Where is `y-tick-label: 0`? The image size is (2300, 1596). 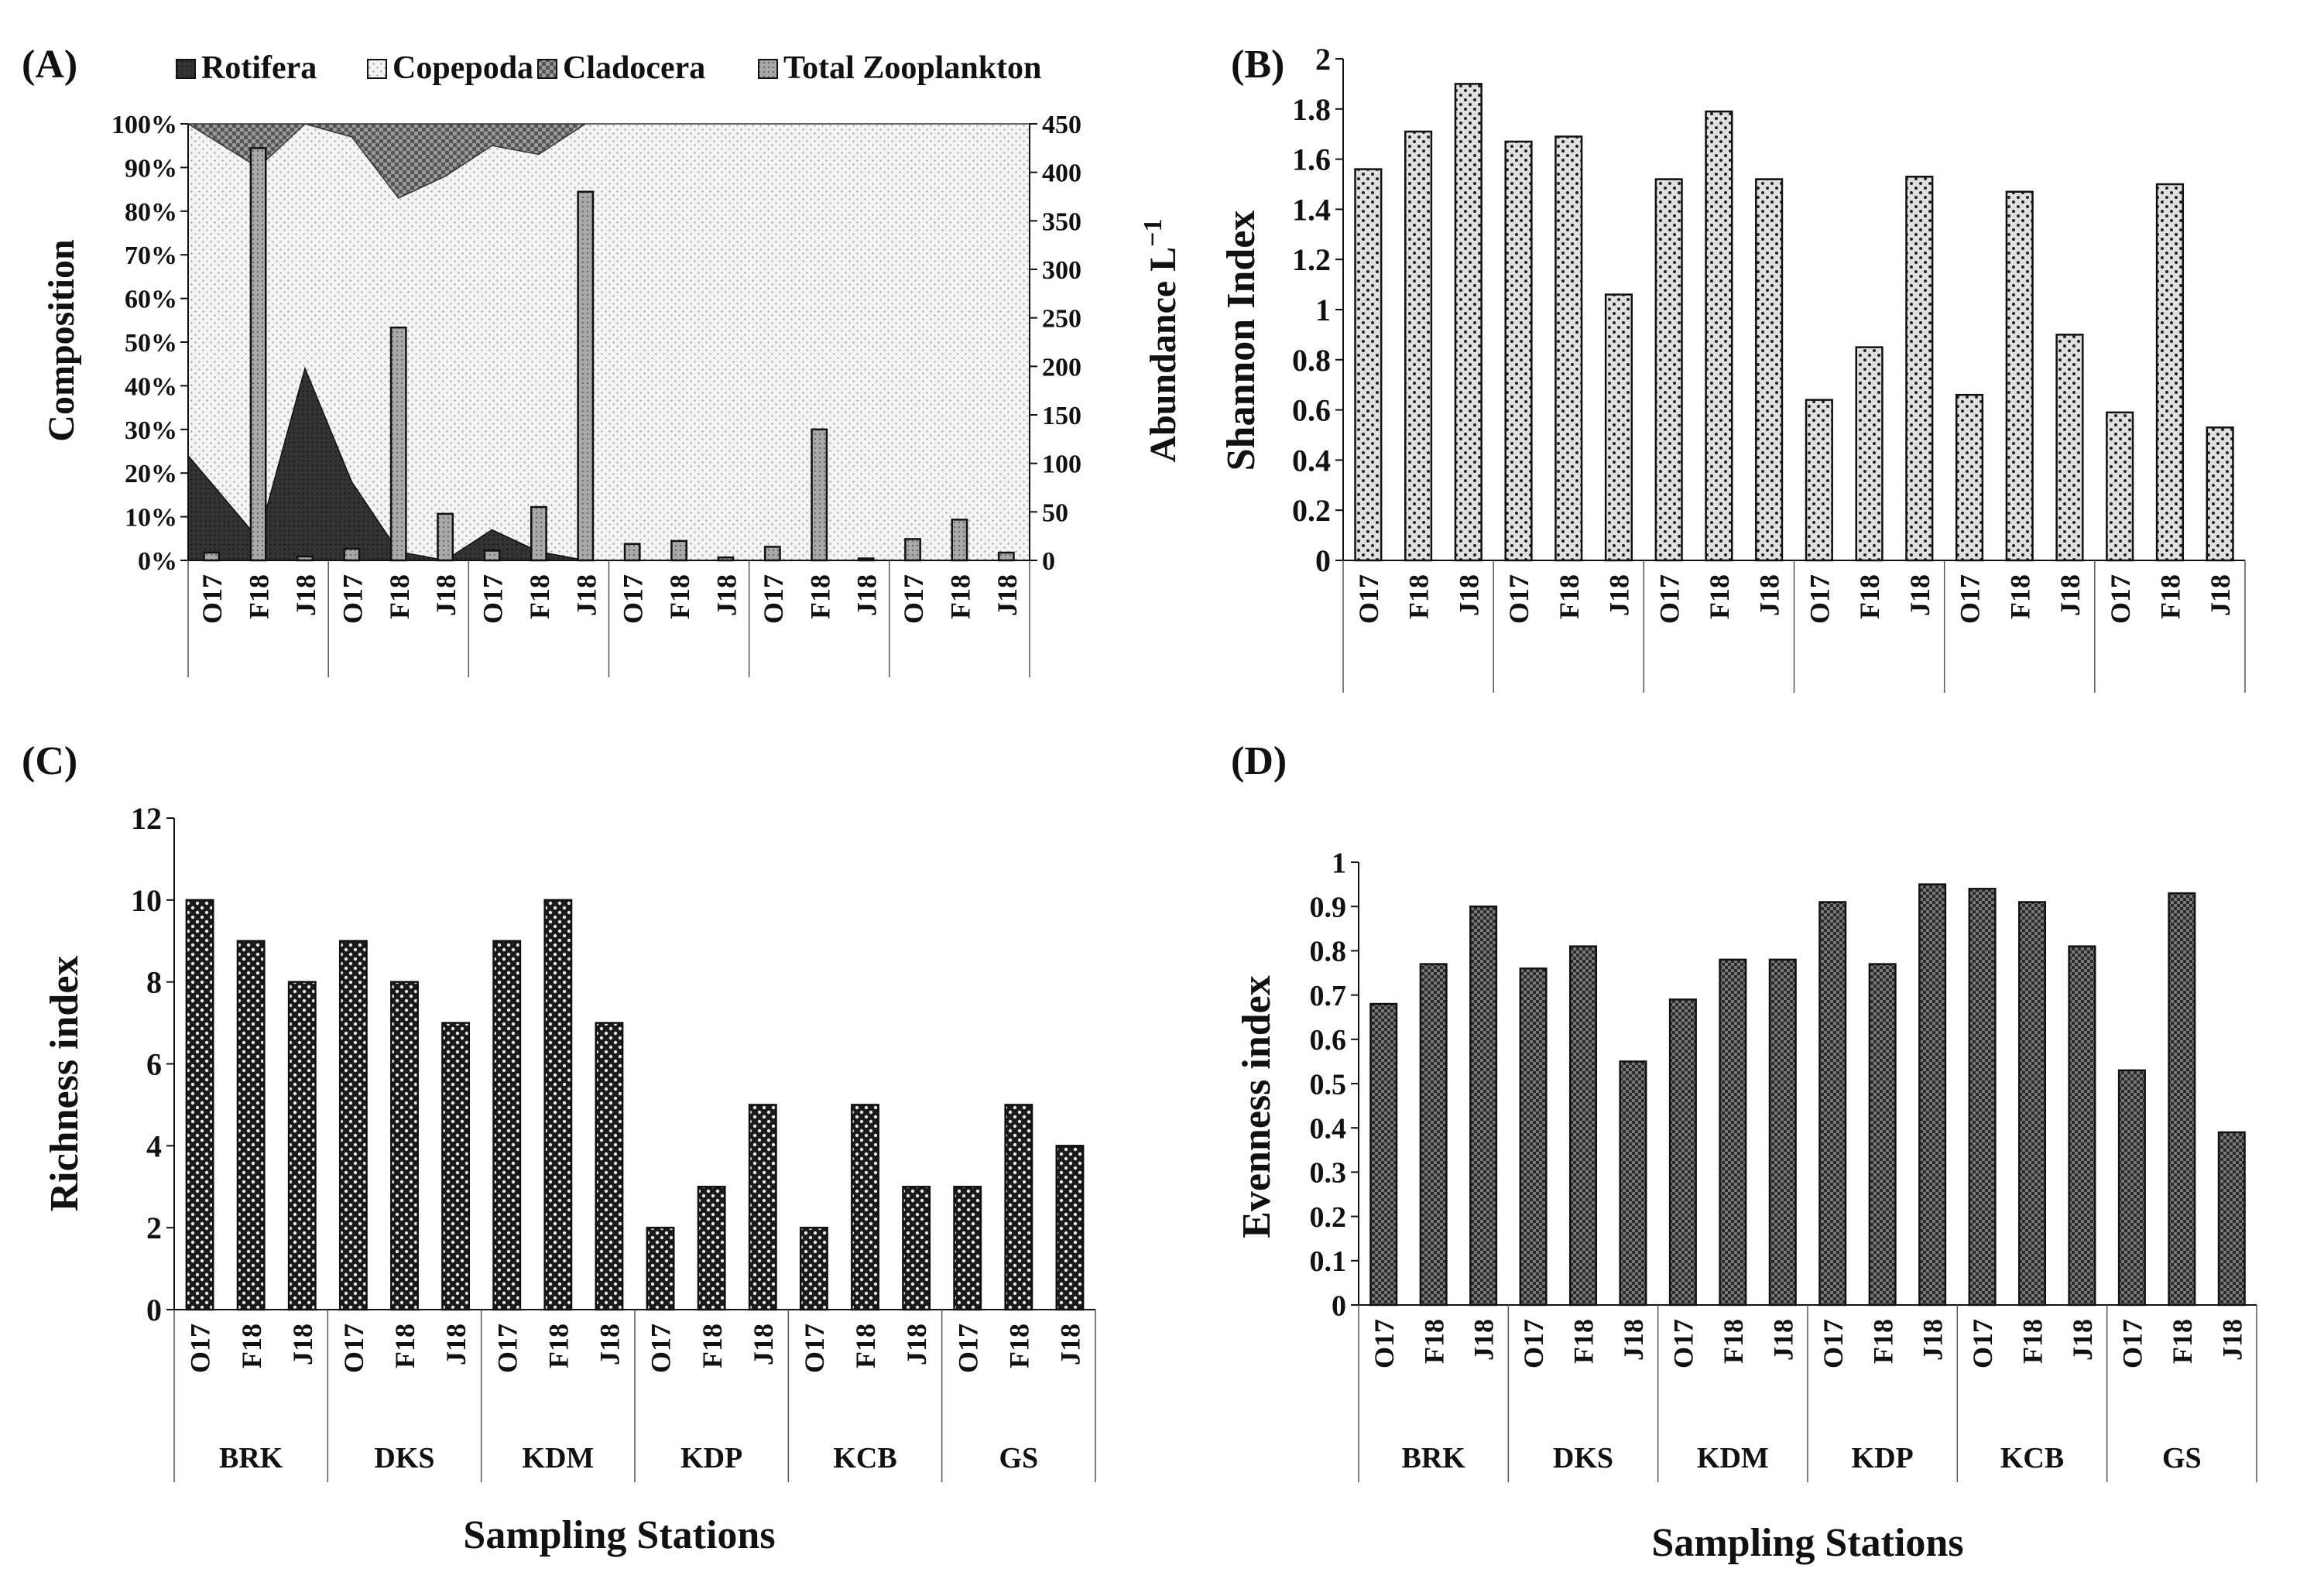 y-tick-label: 0 is located at coordinates (154, 1310).